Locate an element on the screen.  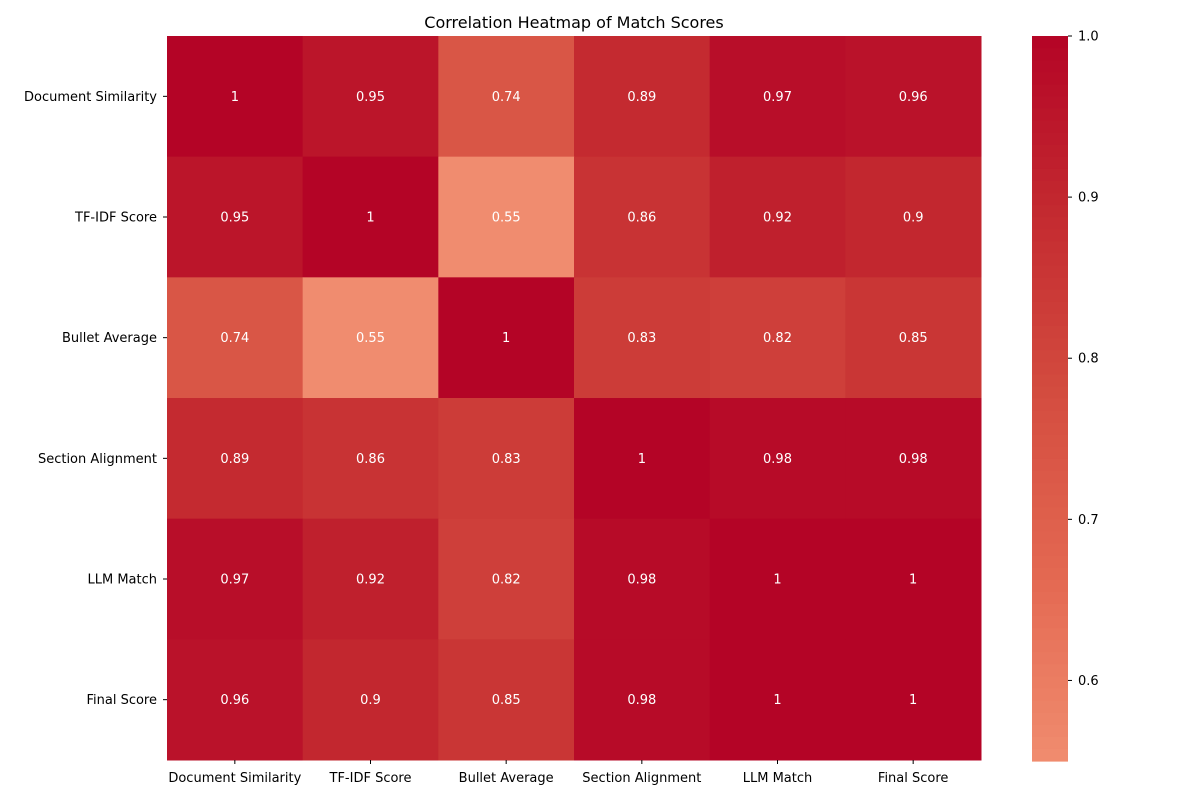
colorbar: 0.6 0.7 0.8 0.9 1.0 is located at coordinates (1065, 396).